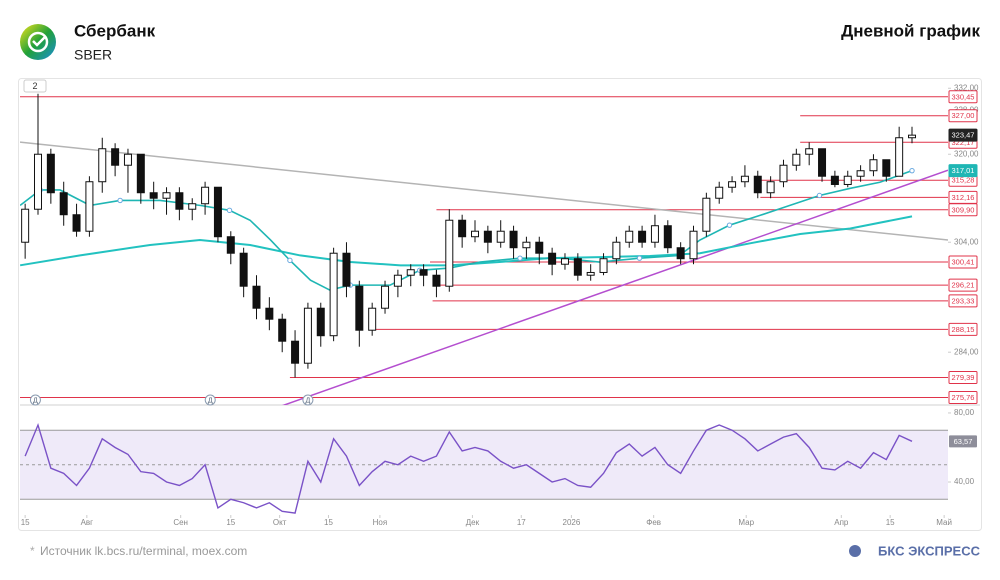 Image resolution: width=1000 pixels, height=580 pixels. Describe the element at coordinates (572, 522) in the screenshot. I see `x-tick-label: 2026` at that location.